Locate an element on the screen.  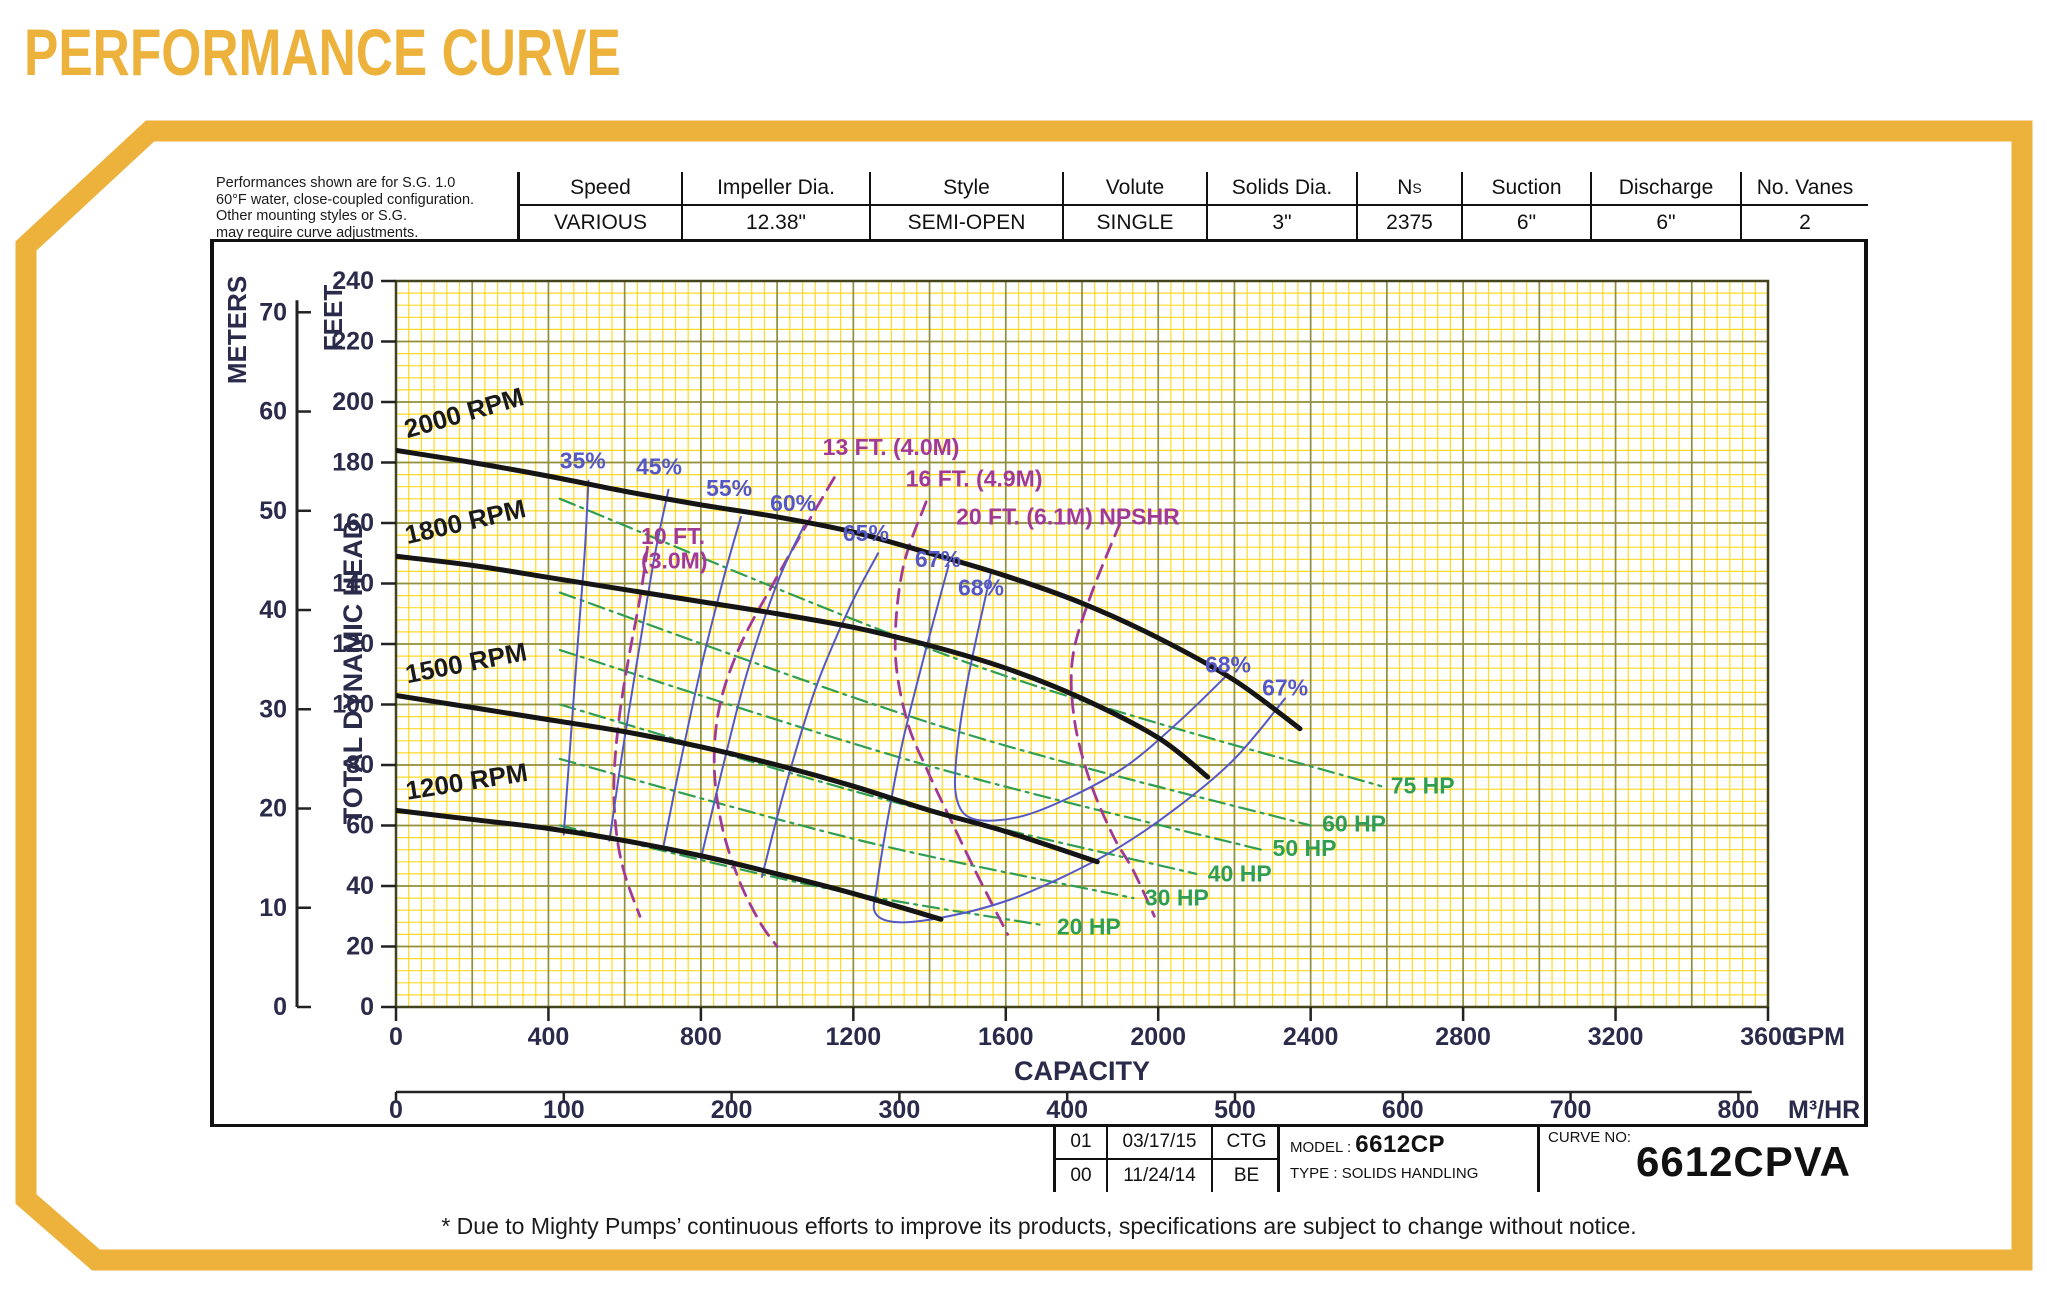
spec-col-solids-dia: Solids Dia. 3" is located at coordinates (1283, 205).